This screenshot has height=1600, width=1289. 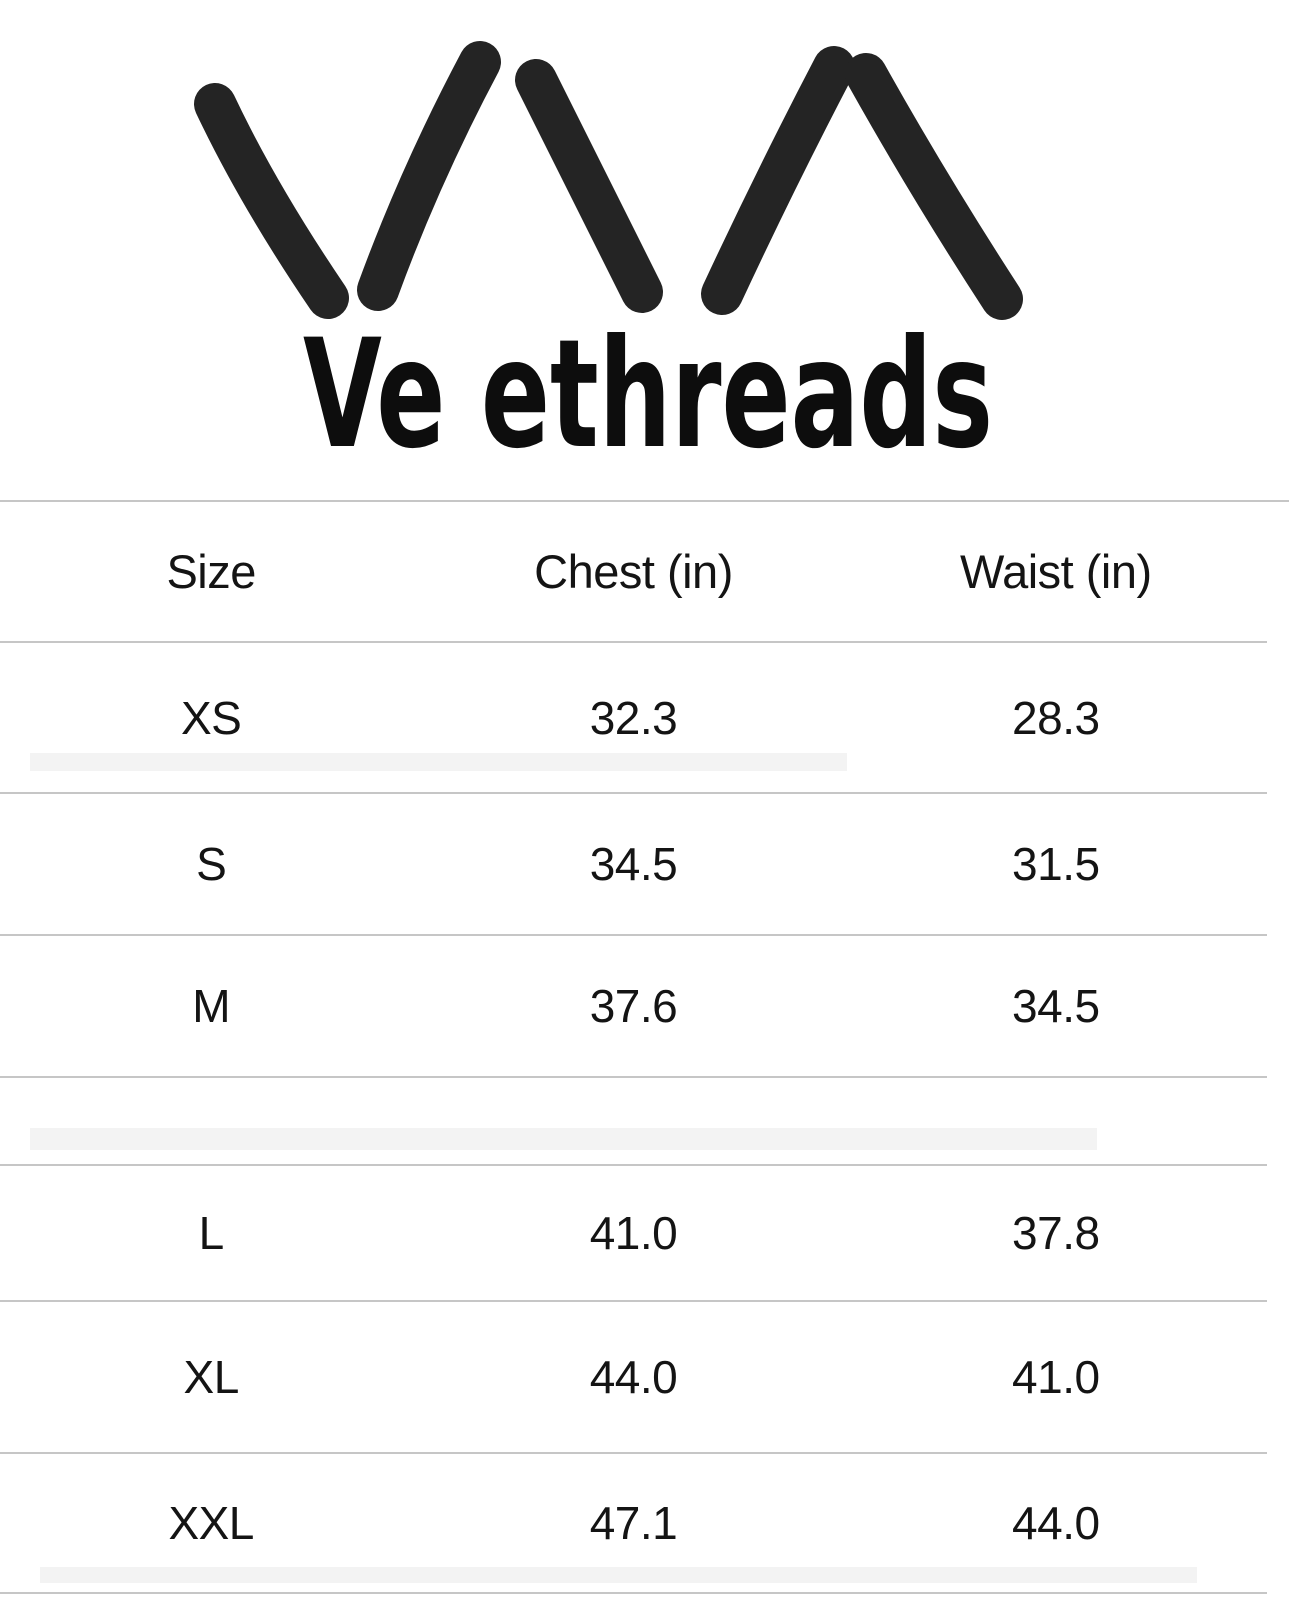 I want to click on table-row-s: S 34.5 31.5, so click(x=633, y=865).